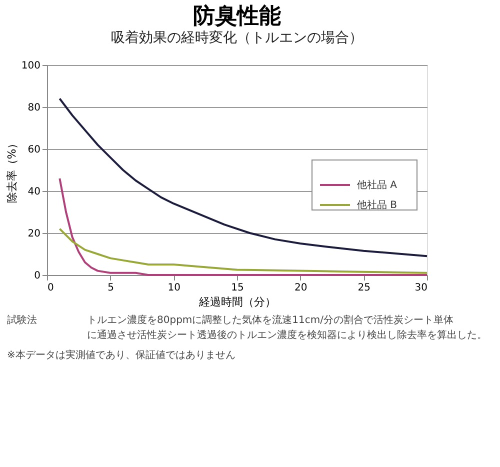  I want to click on y-tick-label: 80, so click(34, 108).